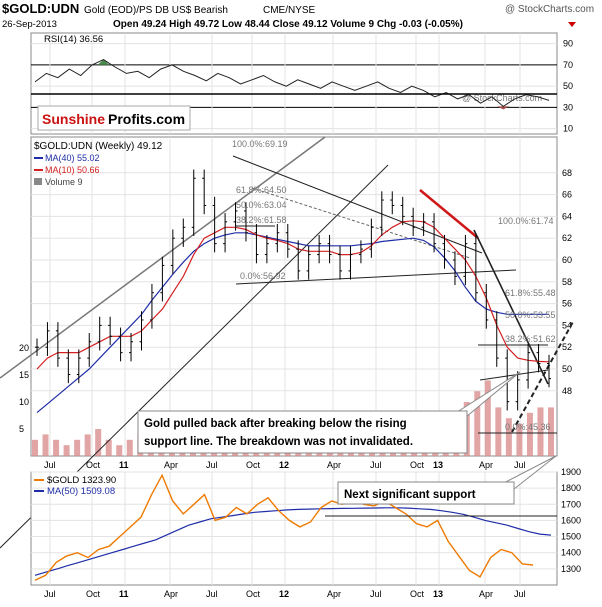  I want to click on price-tick-label: 54, so click(567, 325).